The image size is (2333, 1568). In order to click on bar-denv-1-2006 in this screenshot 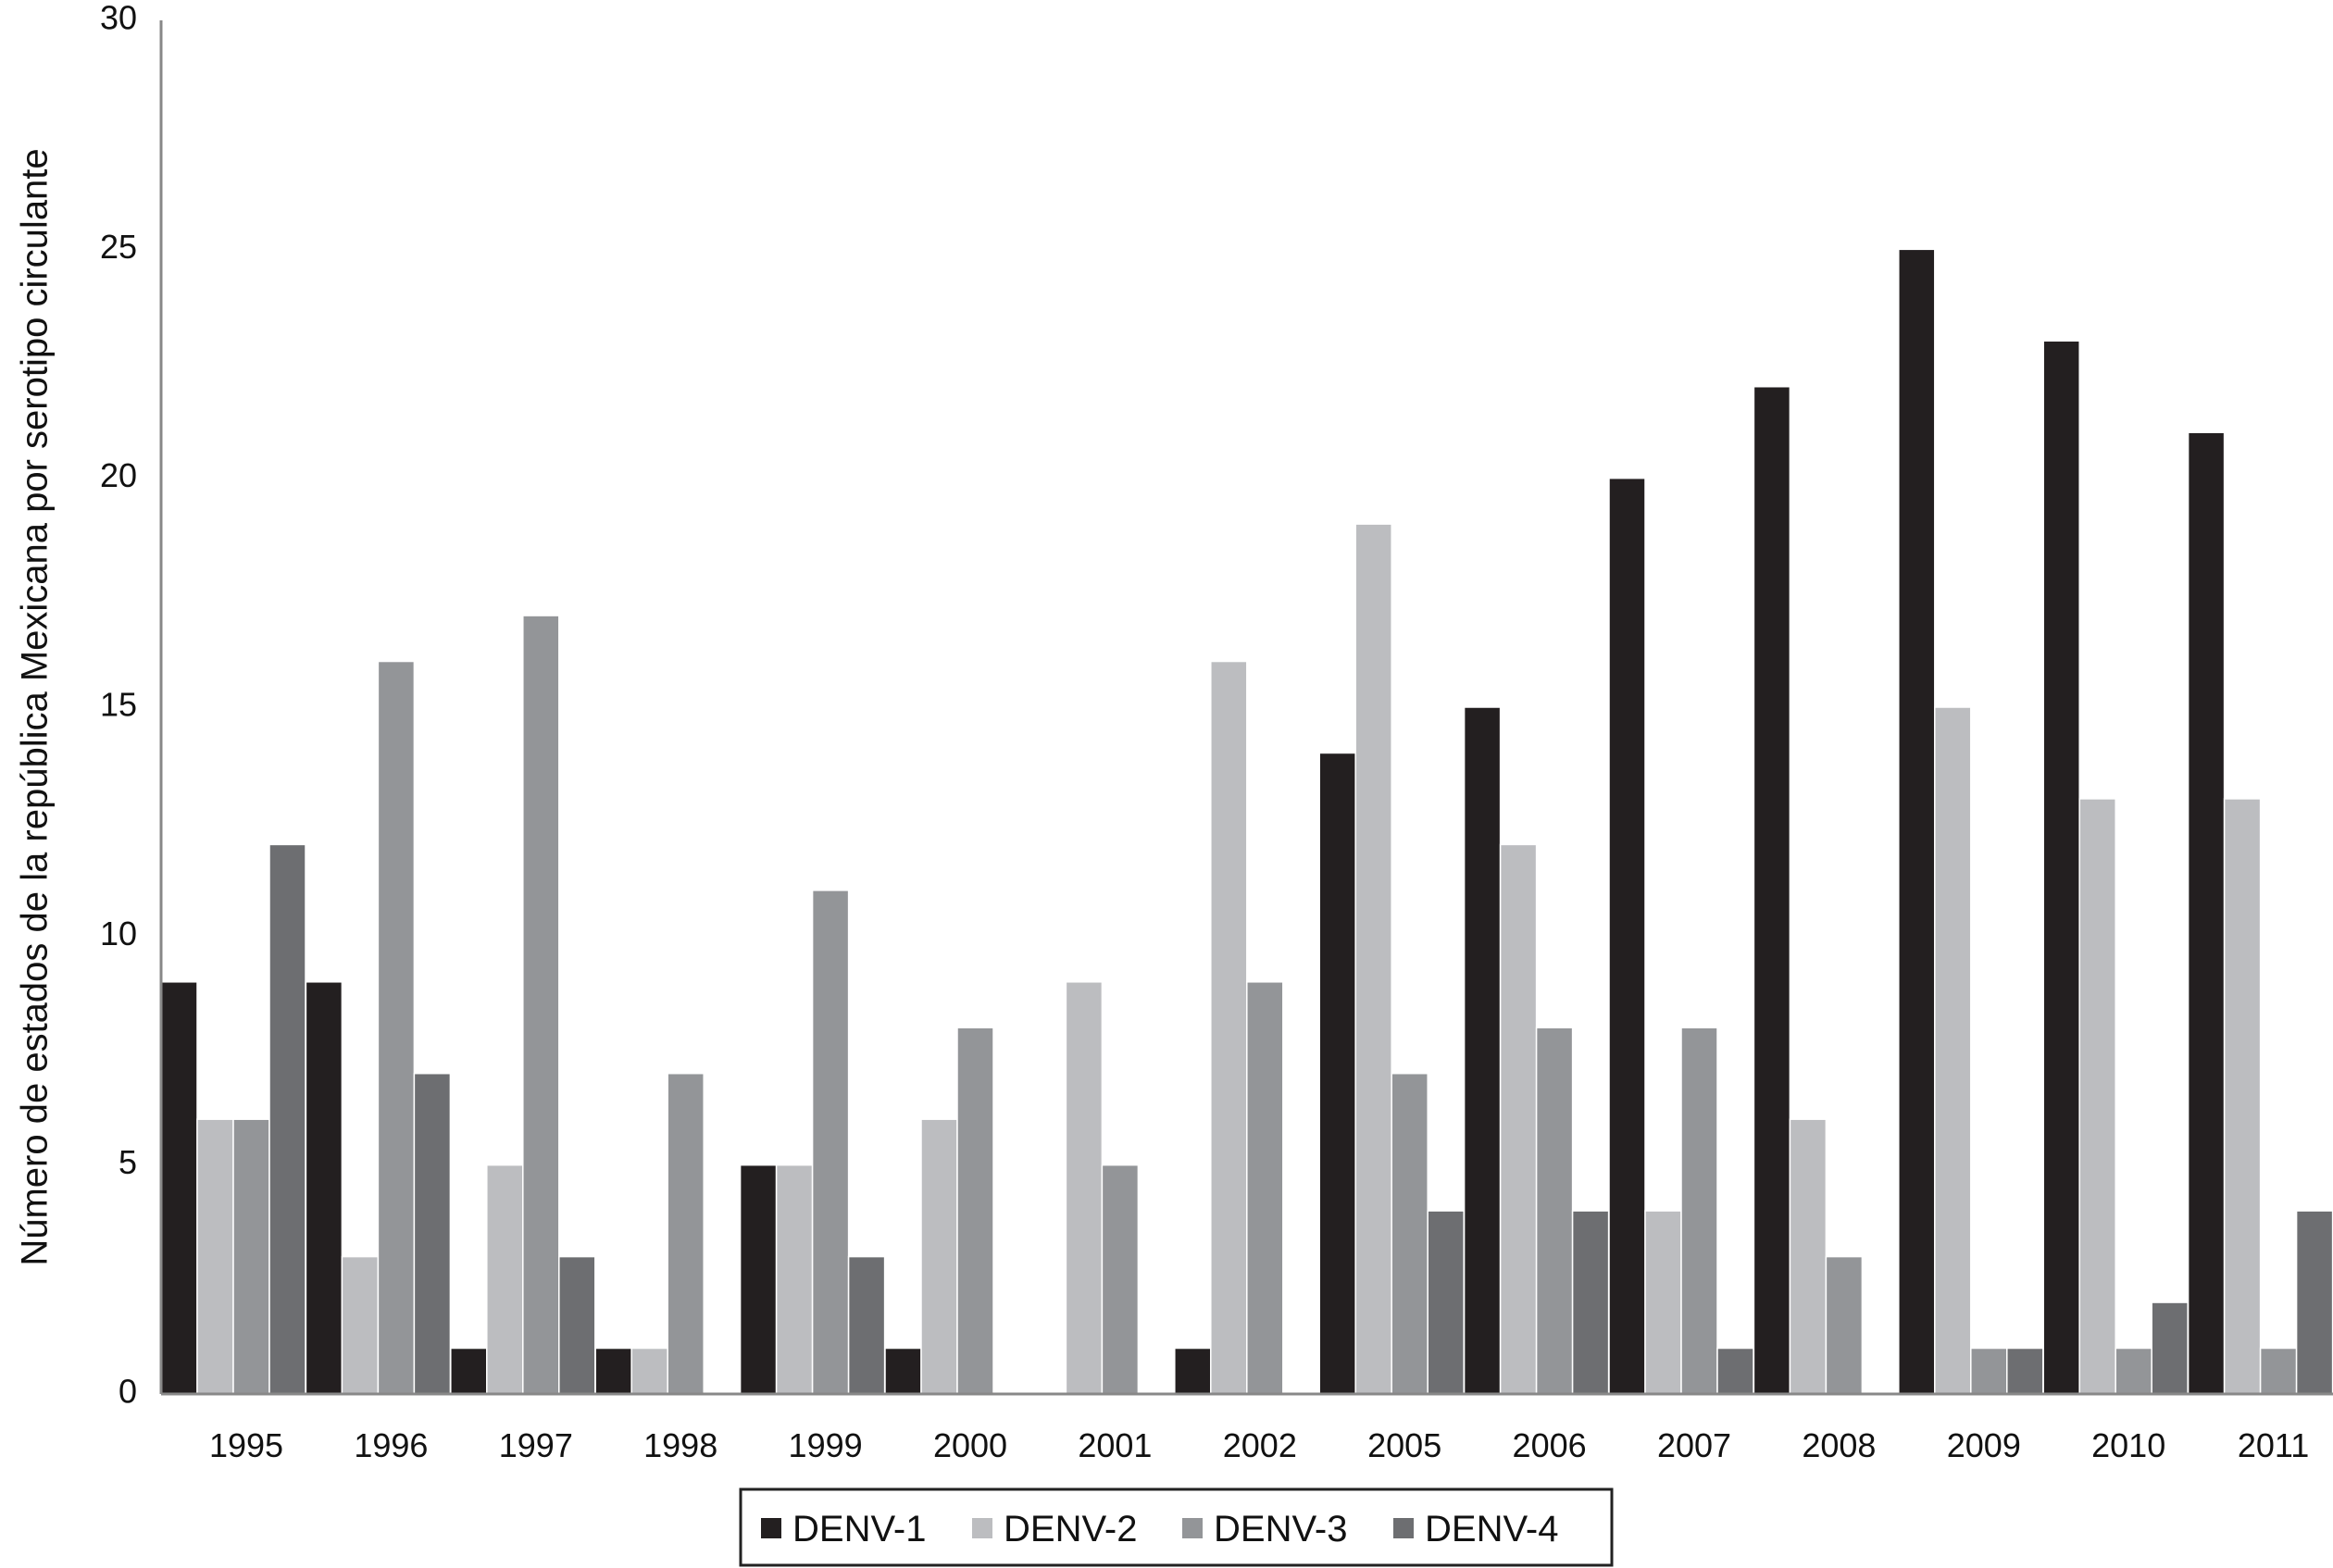, I will do `click(1482, 1050)`.